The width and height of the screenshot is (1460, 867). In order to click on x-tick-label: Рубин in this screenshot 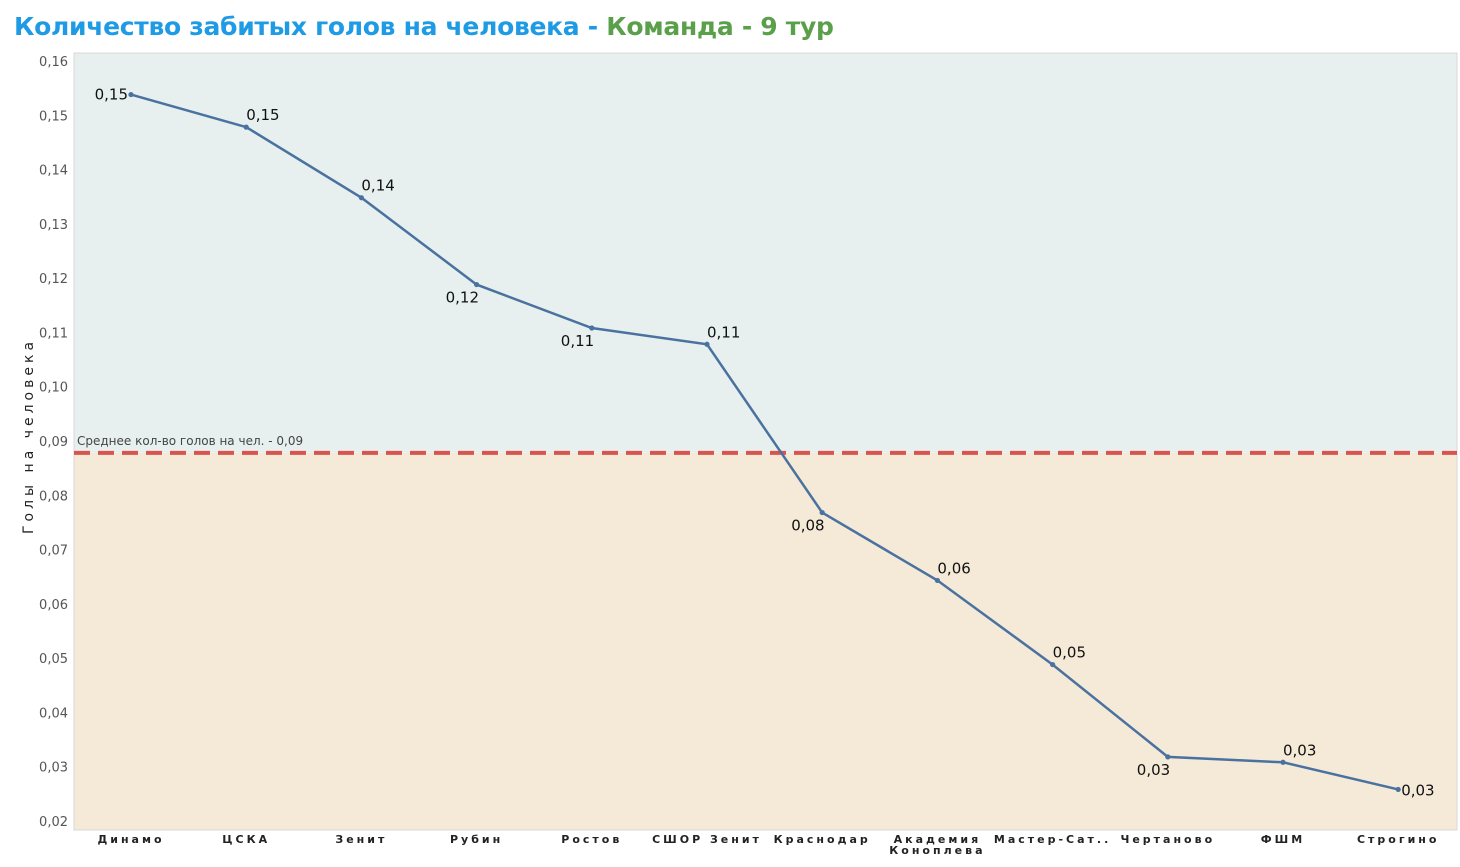, I will do `click(476, 839)`.